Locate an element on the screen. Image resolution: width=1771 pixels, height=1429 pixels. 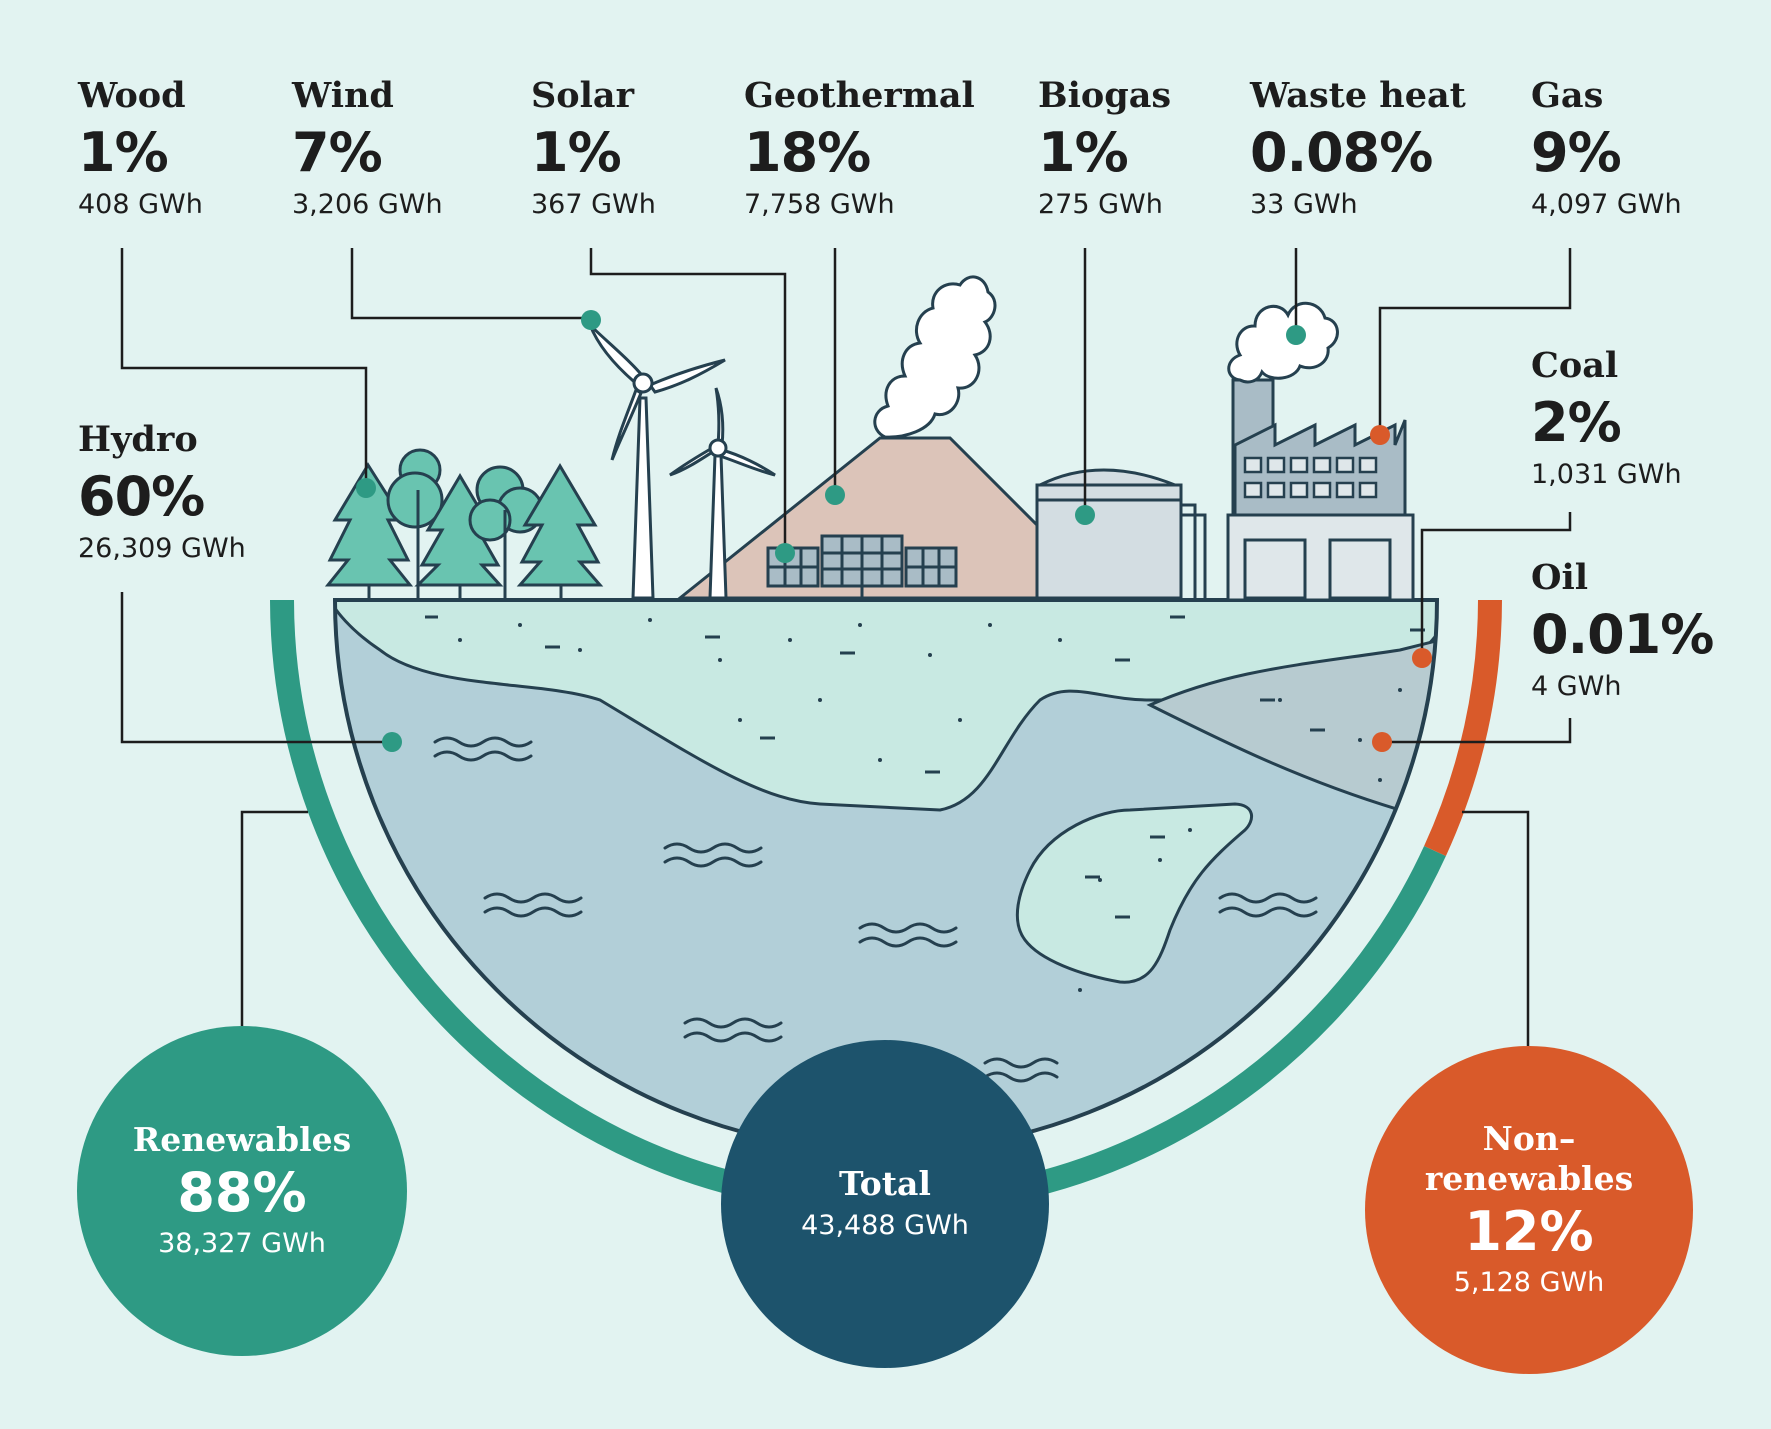
wind-marker is located at coordinates (591, 320).